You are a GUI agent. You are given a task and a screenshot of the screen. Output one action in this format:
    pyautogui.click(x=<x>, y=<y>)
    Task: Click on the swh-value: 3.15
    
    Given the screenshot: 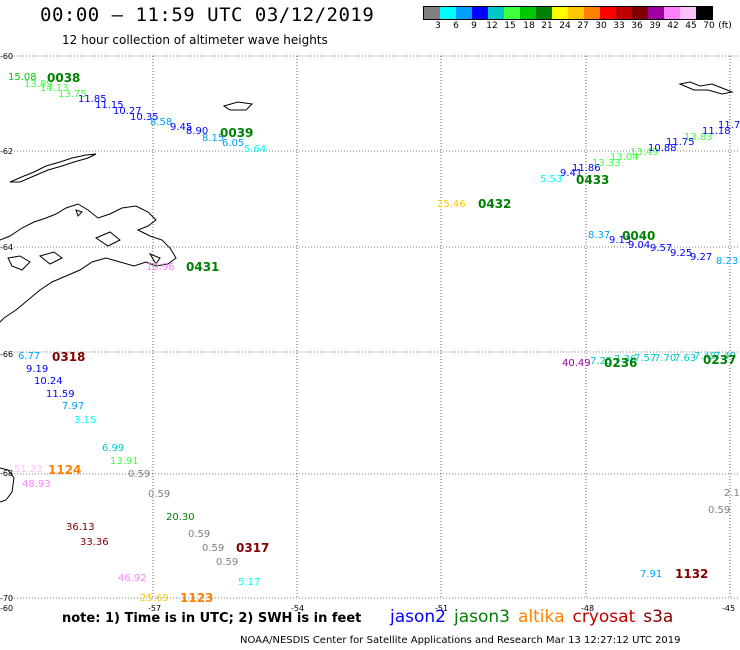 What is the action you would take?
    pyautogui.click(x=85, y=420)
    